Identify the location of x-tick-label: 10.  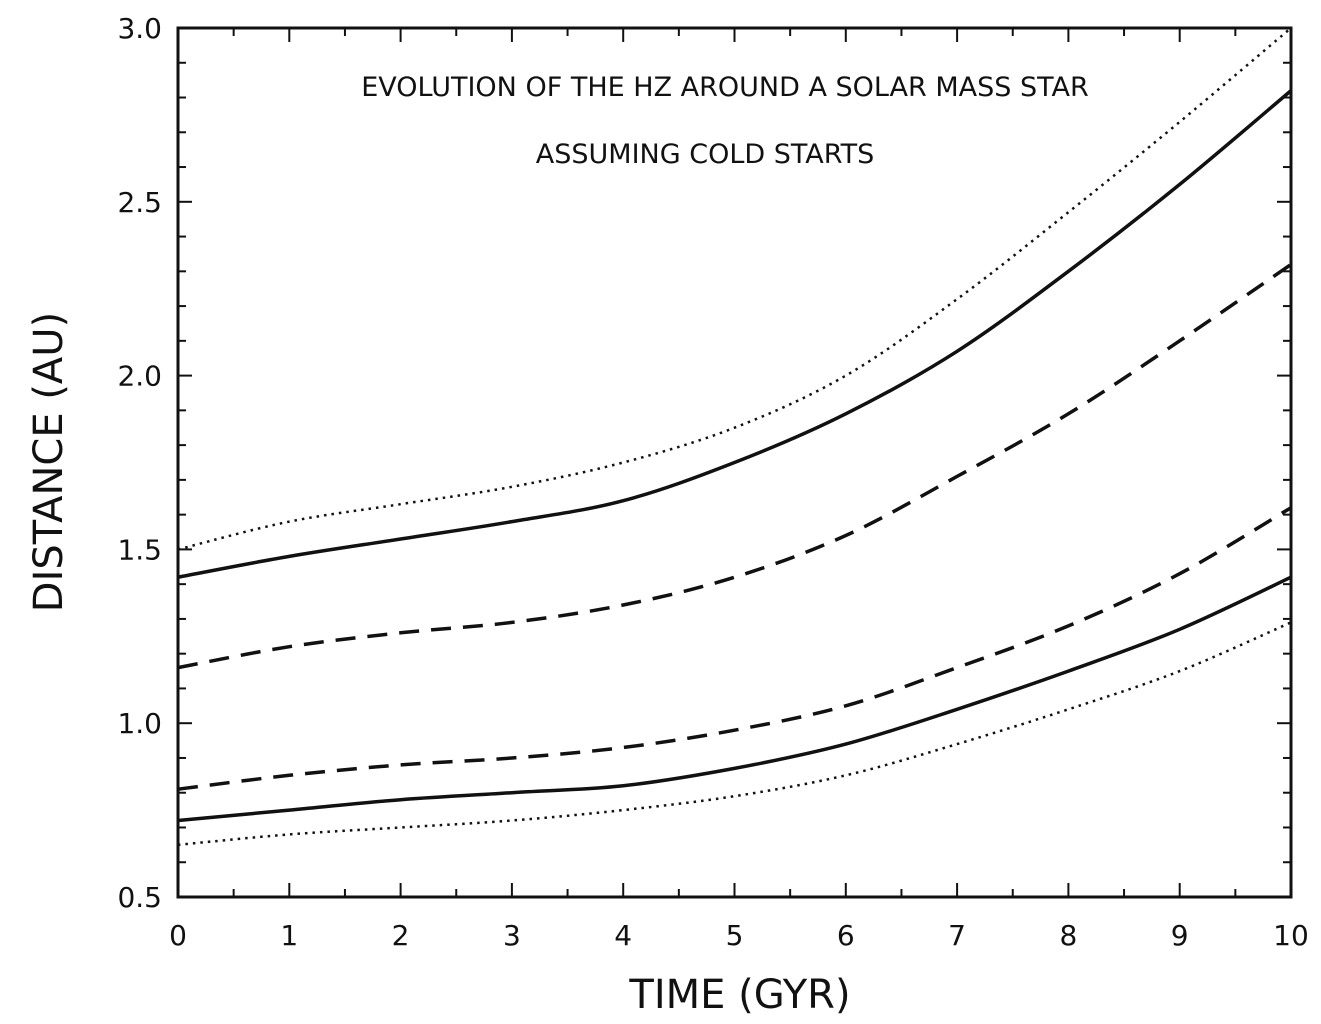
(1291, 935).